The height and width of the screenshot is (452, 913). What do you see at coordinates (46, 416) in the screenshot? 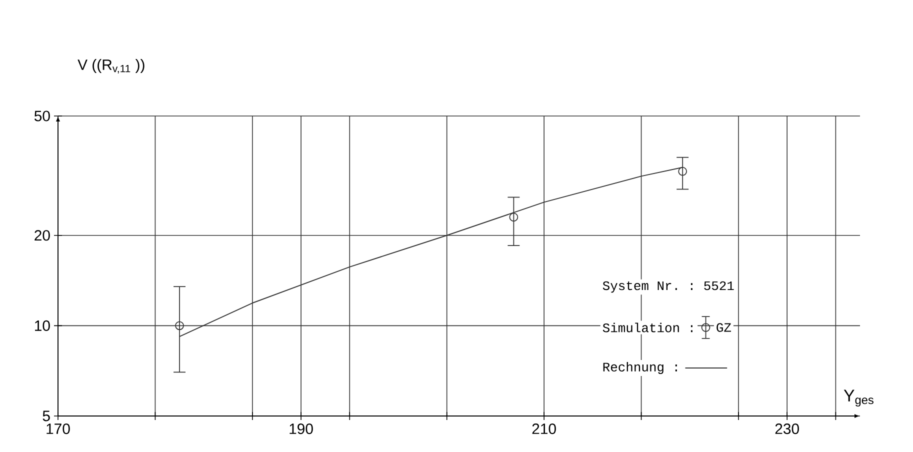
I see `y-tick-label: 5` at bounding box center [46, 416].